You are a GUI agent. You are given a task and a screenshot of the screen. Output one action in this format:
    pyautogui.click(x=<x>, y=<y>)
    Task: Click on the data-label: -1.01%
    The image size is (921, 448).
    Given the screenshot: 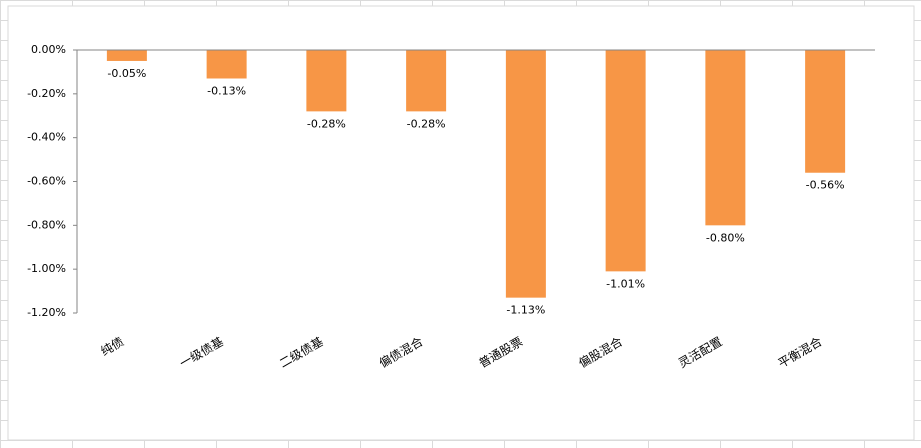 What is the action you would take?
    pyautogui.click(x=625, y=283)
    